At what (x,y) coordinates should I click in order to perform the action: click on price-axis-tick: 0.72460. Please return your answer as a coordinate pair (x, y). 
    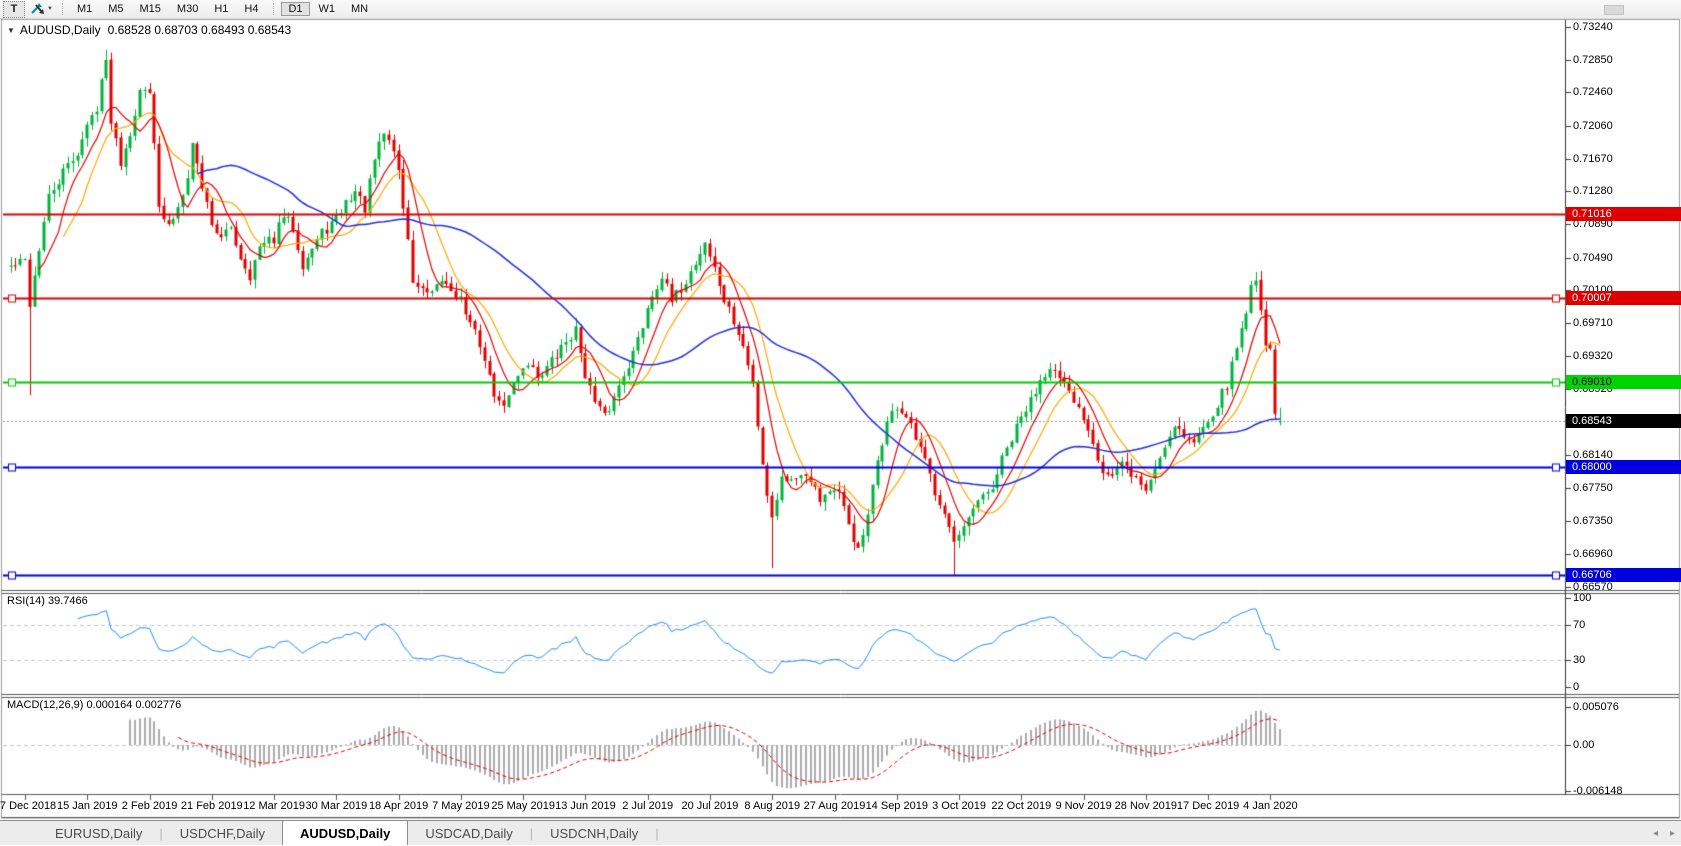
    Looking at the image, I should click on (1593, 92).